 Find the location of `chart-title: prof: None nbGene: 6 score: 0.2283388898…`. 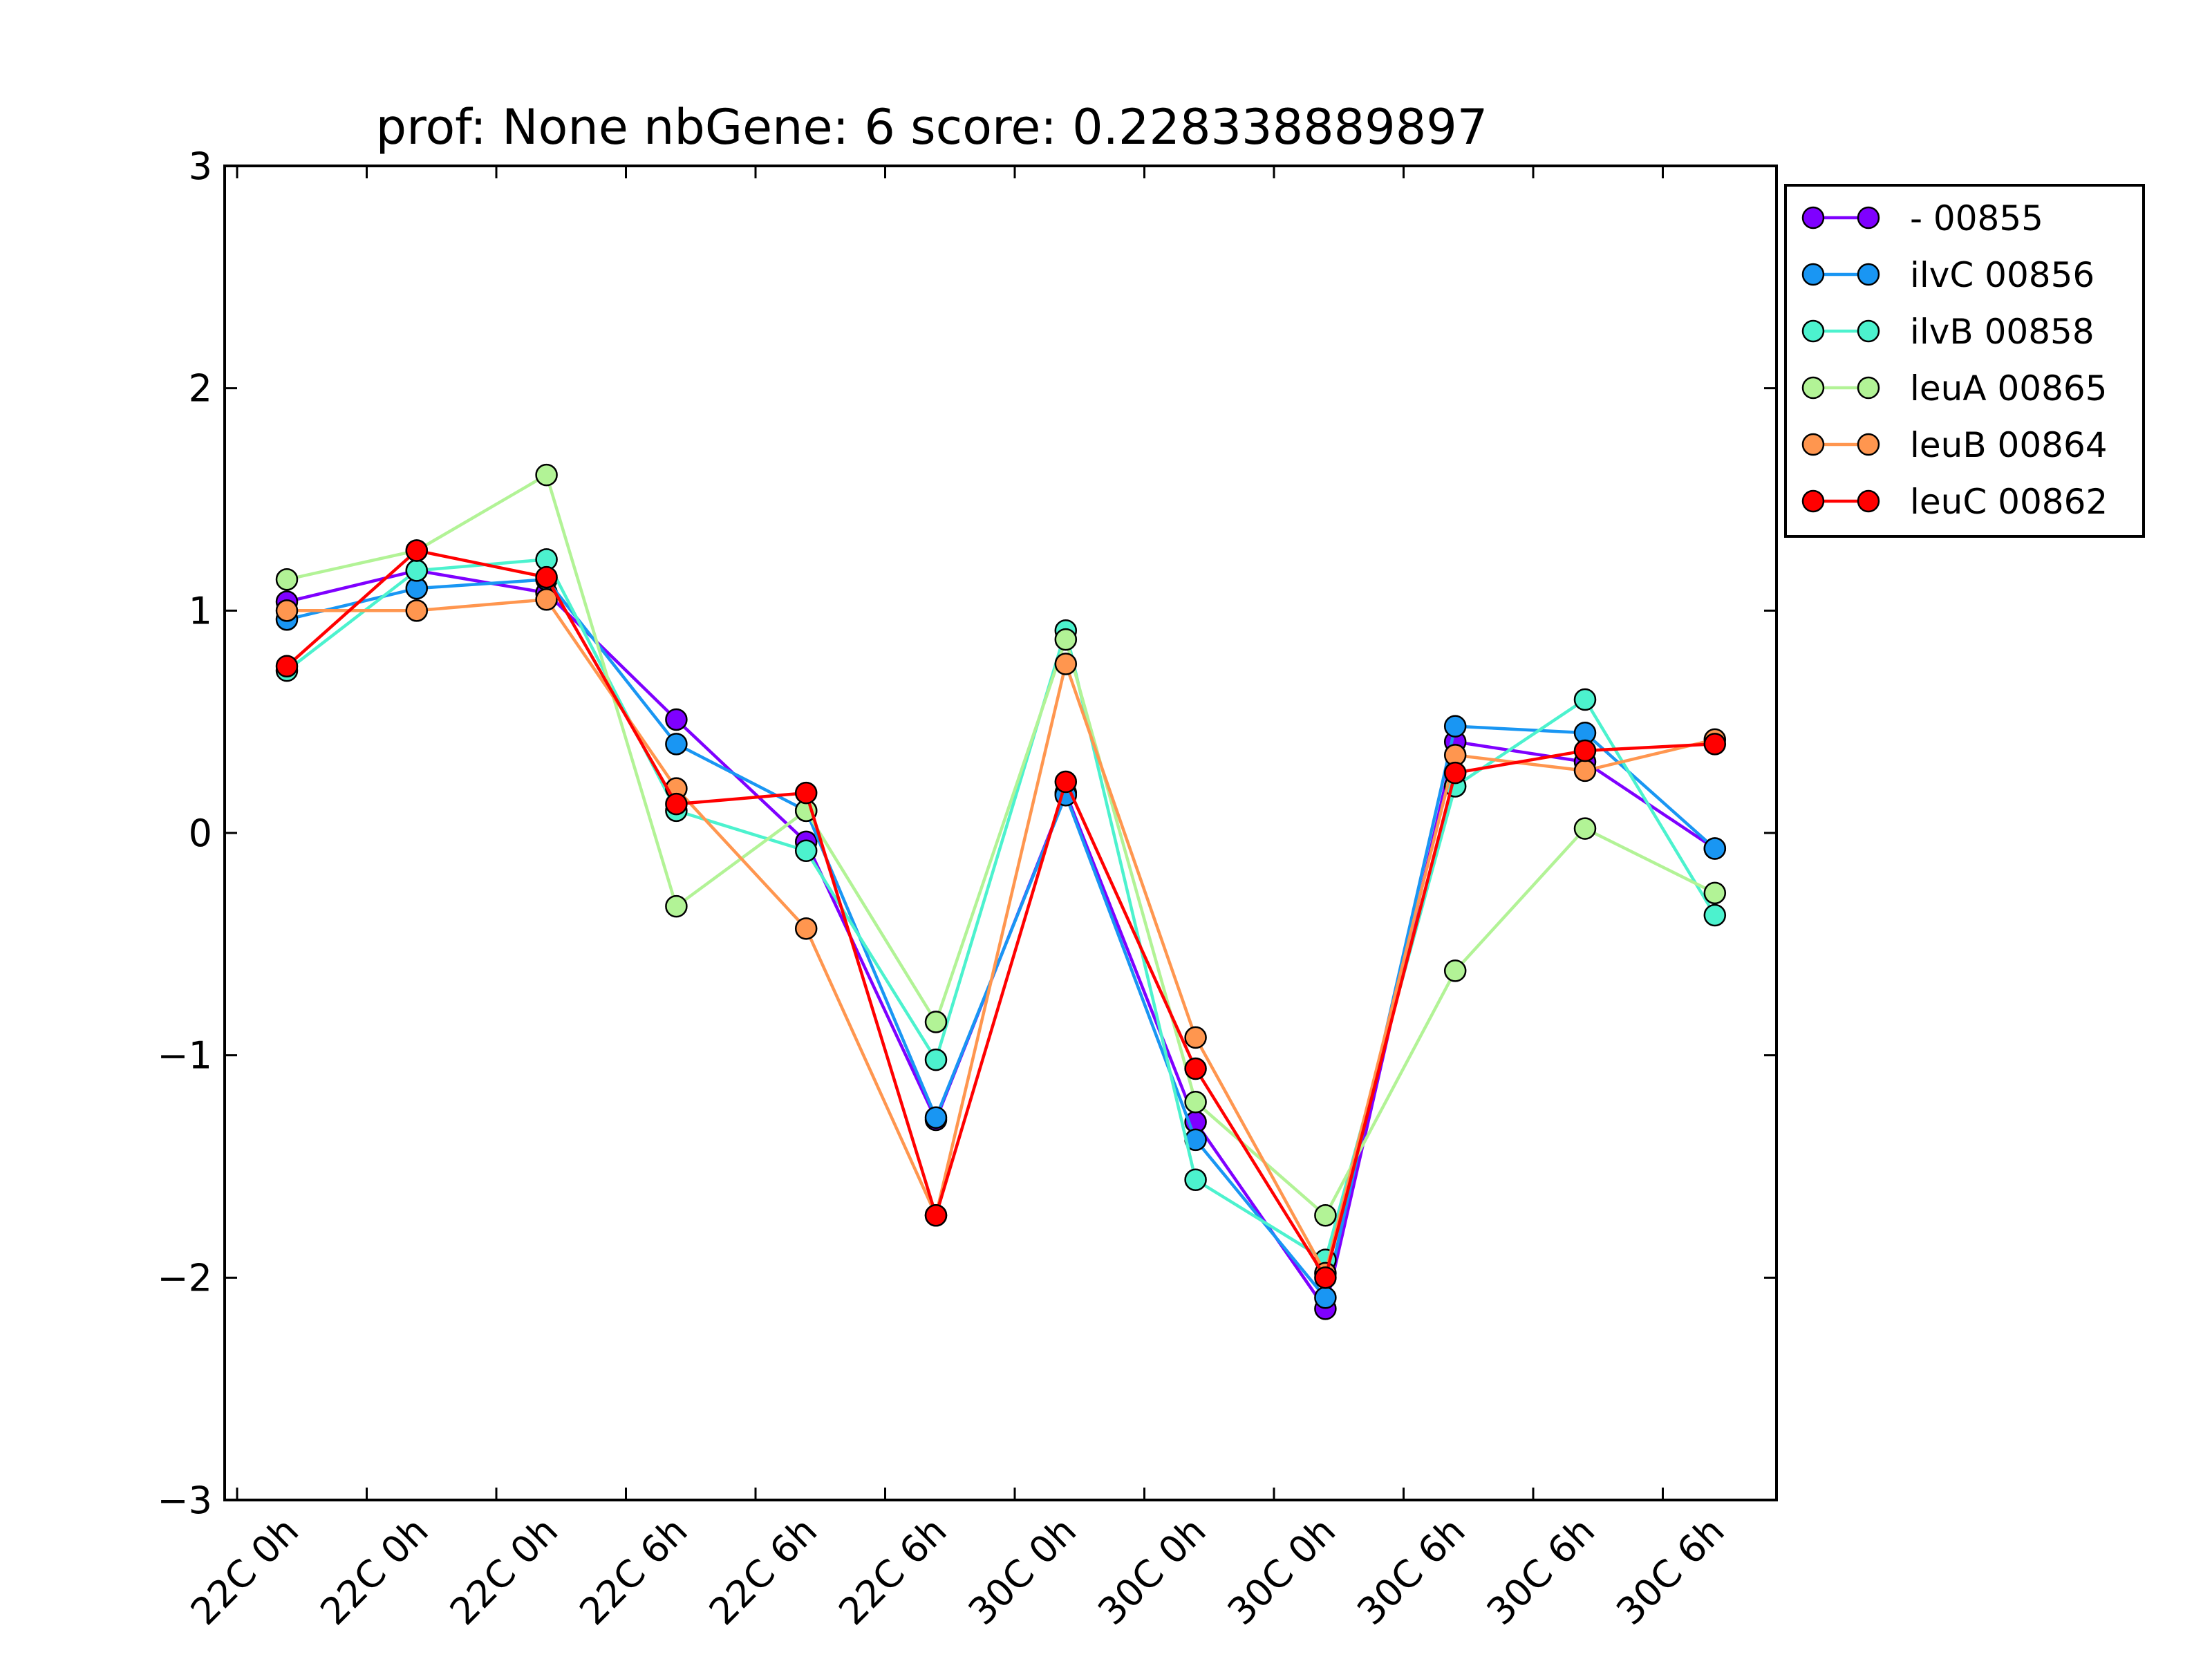

chart-title: prof: None nbGene: 6 score: 0.2283388898… is located at coordinates (932, 128).